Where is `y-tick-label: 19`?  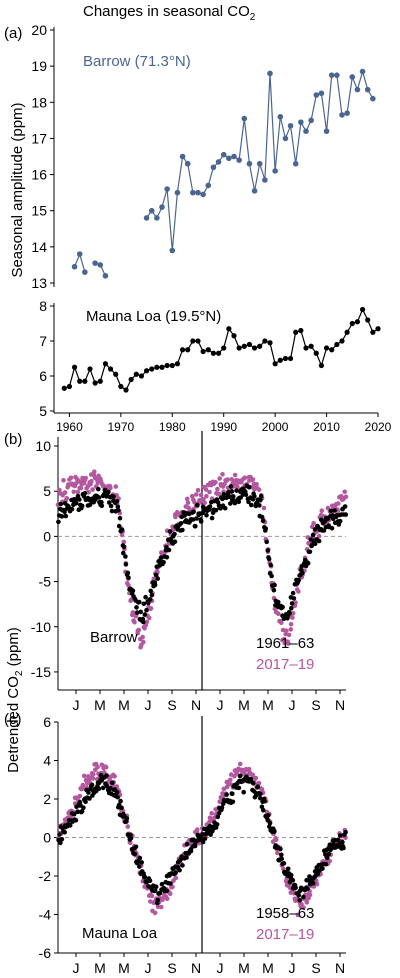 y-tick-label: 19 is located at coordinates (39, 66).